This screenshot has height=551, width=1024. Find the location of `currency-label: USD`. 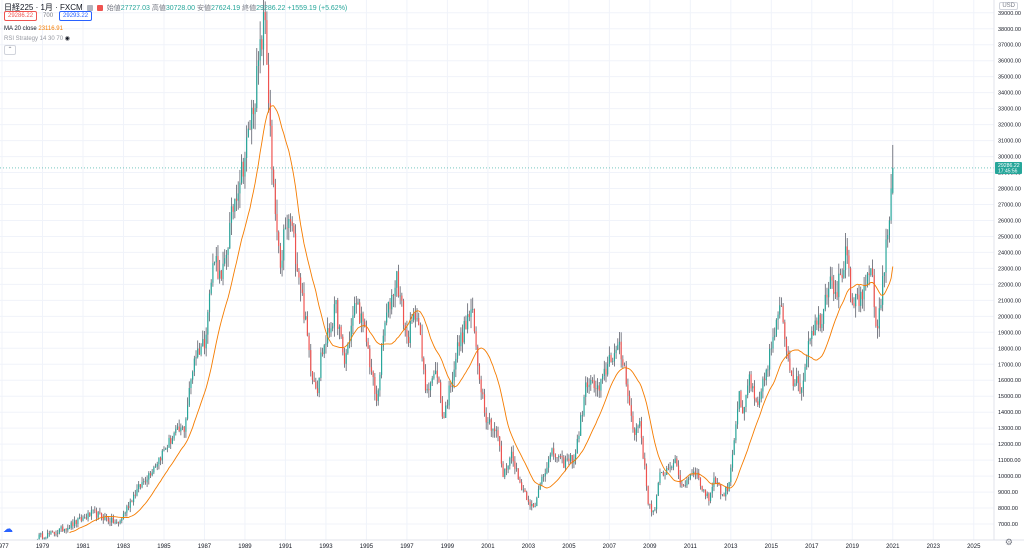

currency-label: USD is located at coordinates (1008, 6).